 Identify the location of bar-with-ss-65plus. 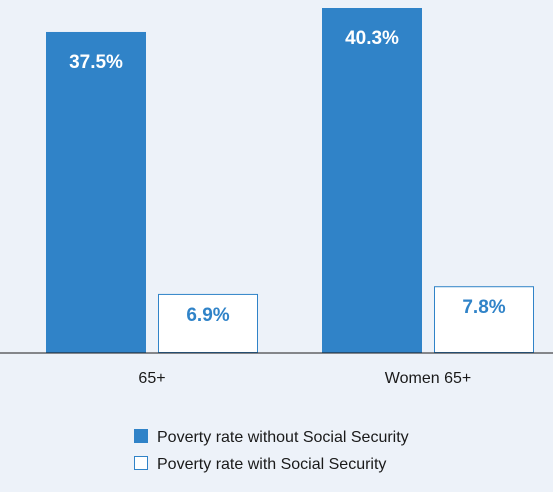
(208, 323).